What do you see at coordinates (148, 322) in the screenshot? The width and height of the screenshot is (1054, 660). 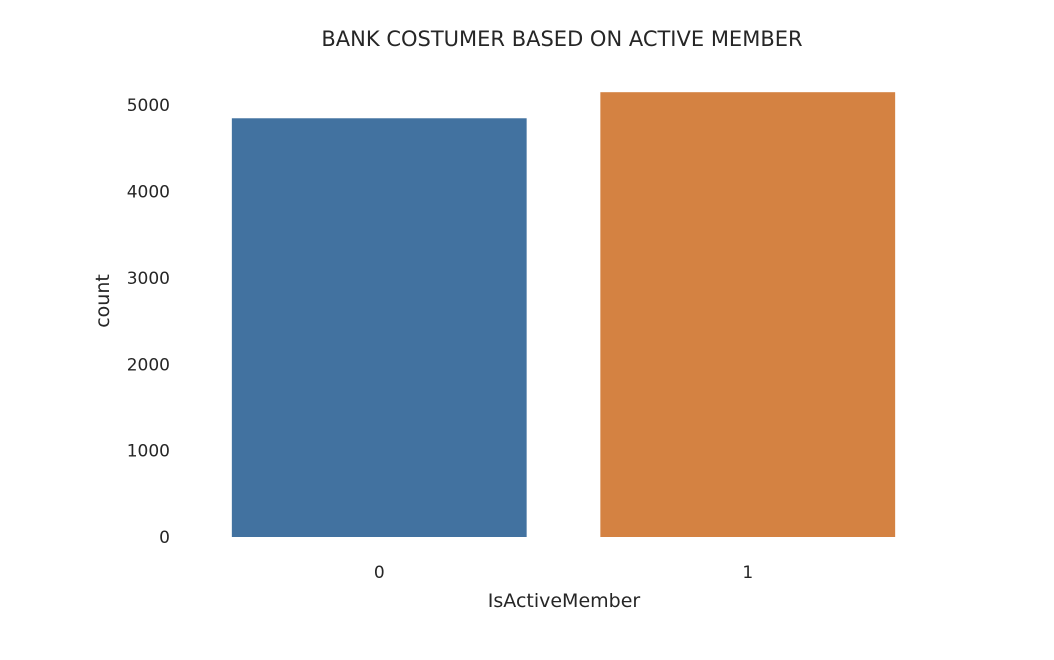 I see `y-axis-ticks: 0 1000 2000 3000 4000 5000` at bounding box center [148, 322].